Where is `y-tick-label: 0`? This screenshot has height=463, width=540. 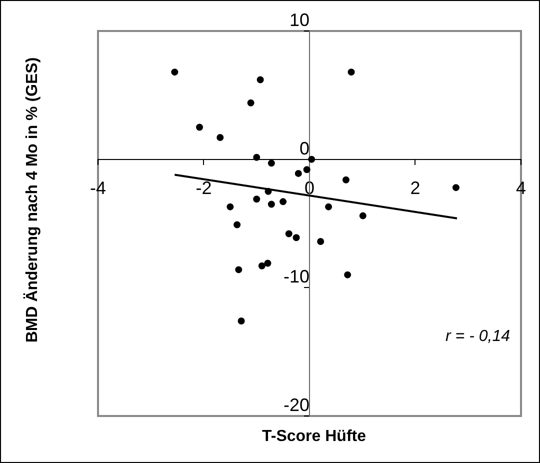 y-tick-label: 0 is located at coordinates (304, 148).